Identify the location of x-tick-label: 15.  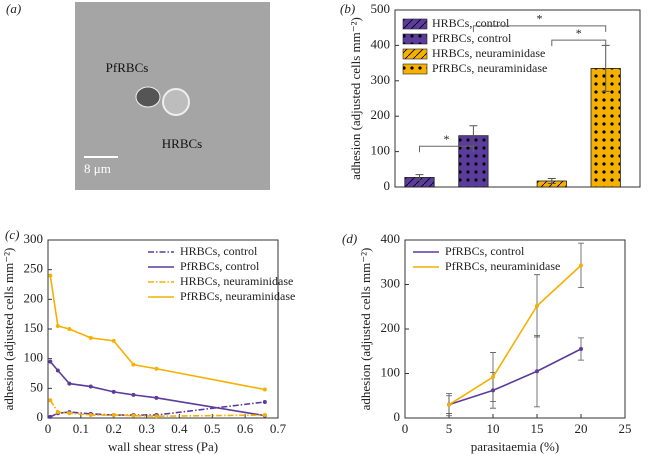
(537, 428).